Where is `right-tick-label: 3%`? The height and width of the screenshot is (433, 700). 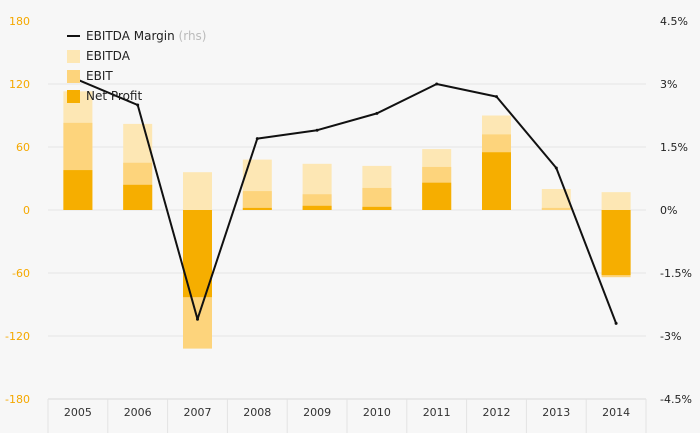 right-tick-label: 3% is located at coordinates (668, 84).